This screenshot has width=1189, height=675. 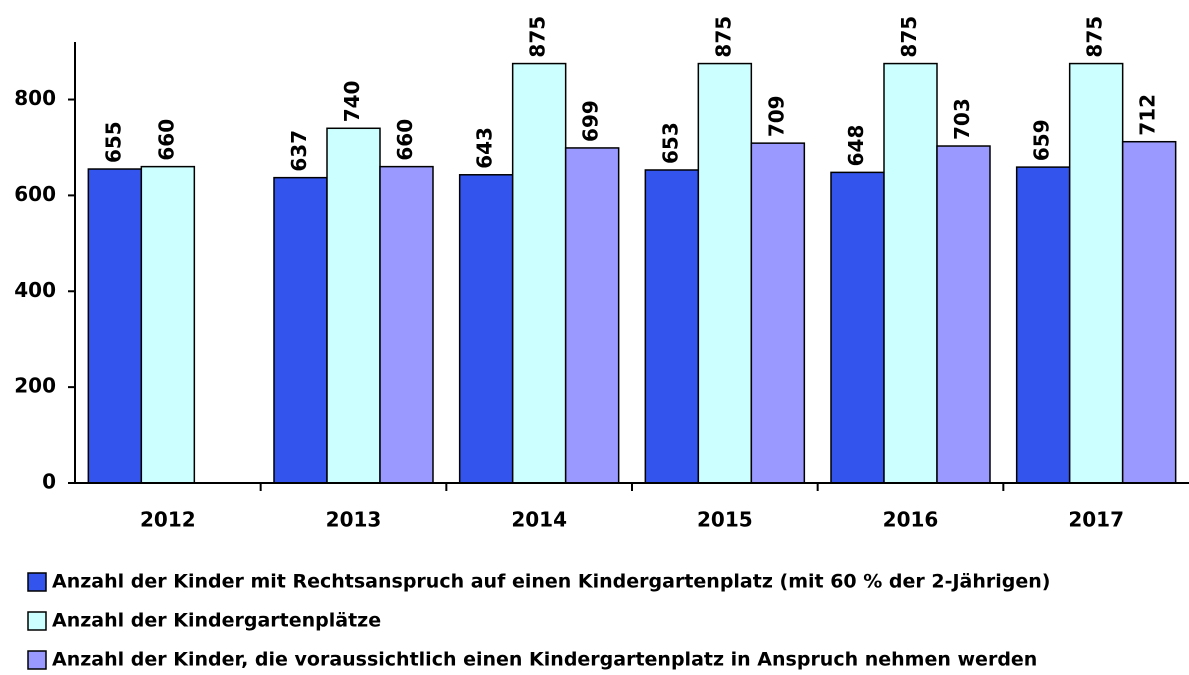 What do you see at coordinates (1096, 520) in the screenshot?
I see `x-tick-label: 2017` at bounding box center [1096, 520].